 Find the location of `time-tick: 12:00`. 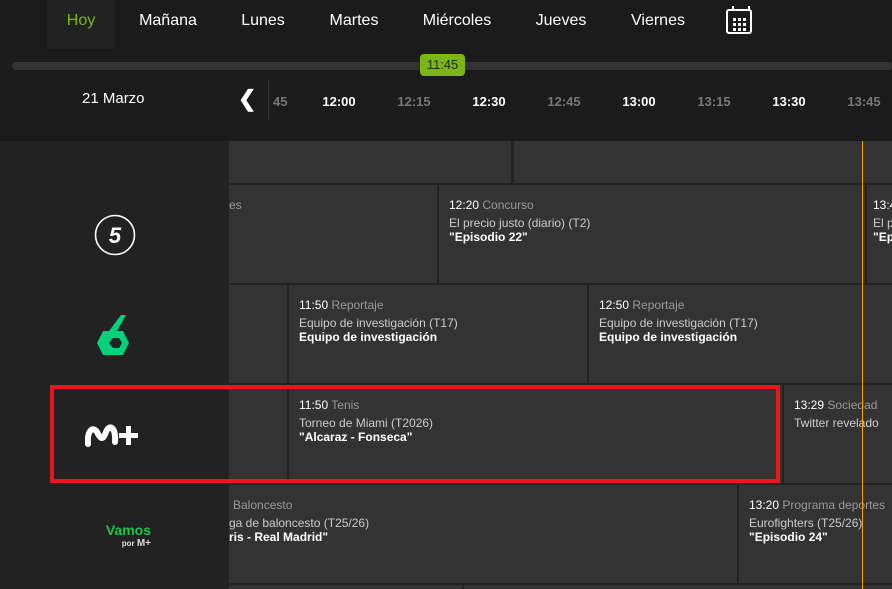

time-tick: 12:00 is located at coordinates (339, 101).